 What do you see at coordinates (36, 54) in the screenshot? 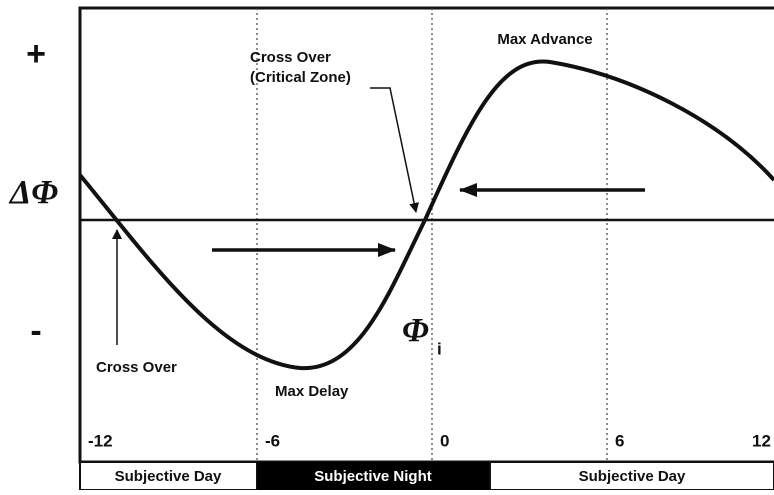
I see `plus-sign: +` at bounding box center [36, 54].